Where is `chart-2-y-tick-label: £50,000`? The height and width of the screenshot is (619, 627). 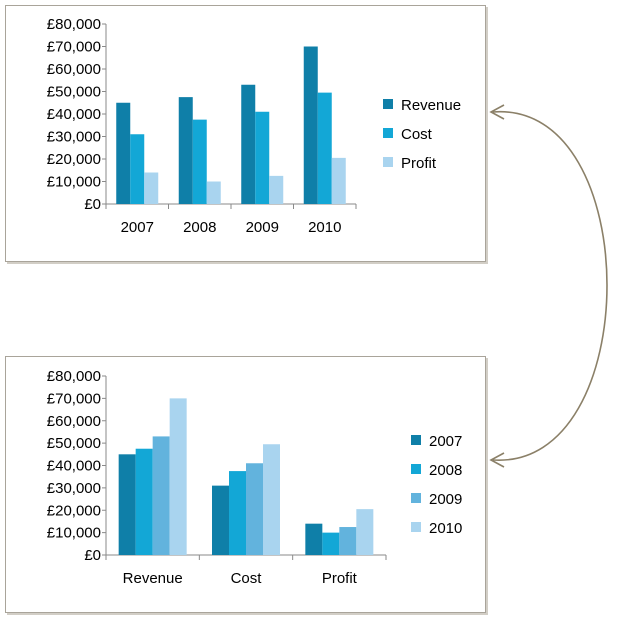
chart-2-y-tick-label: £50,000 is located at coordinates (74, 443).